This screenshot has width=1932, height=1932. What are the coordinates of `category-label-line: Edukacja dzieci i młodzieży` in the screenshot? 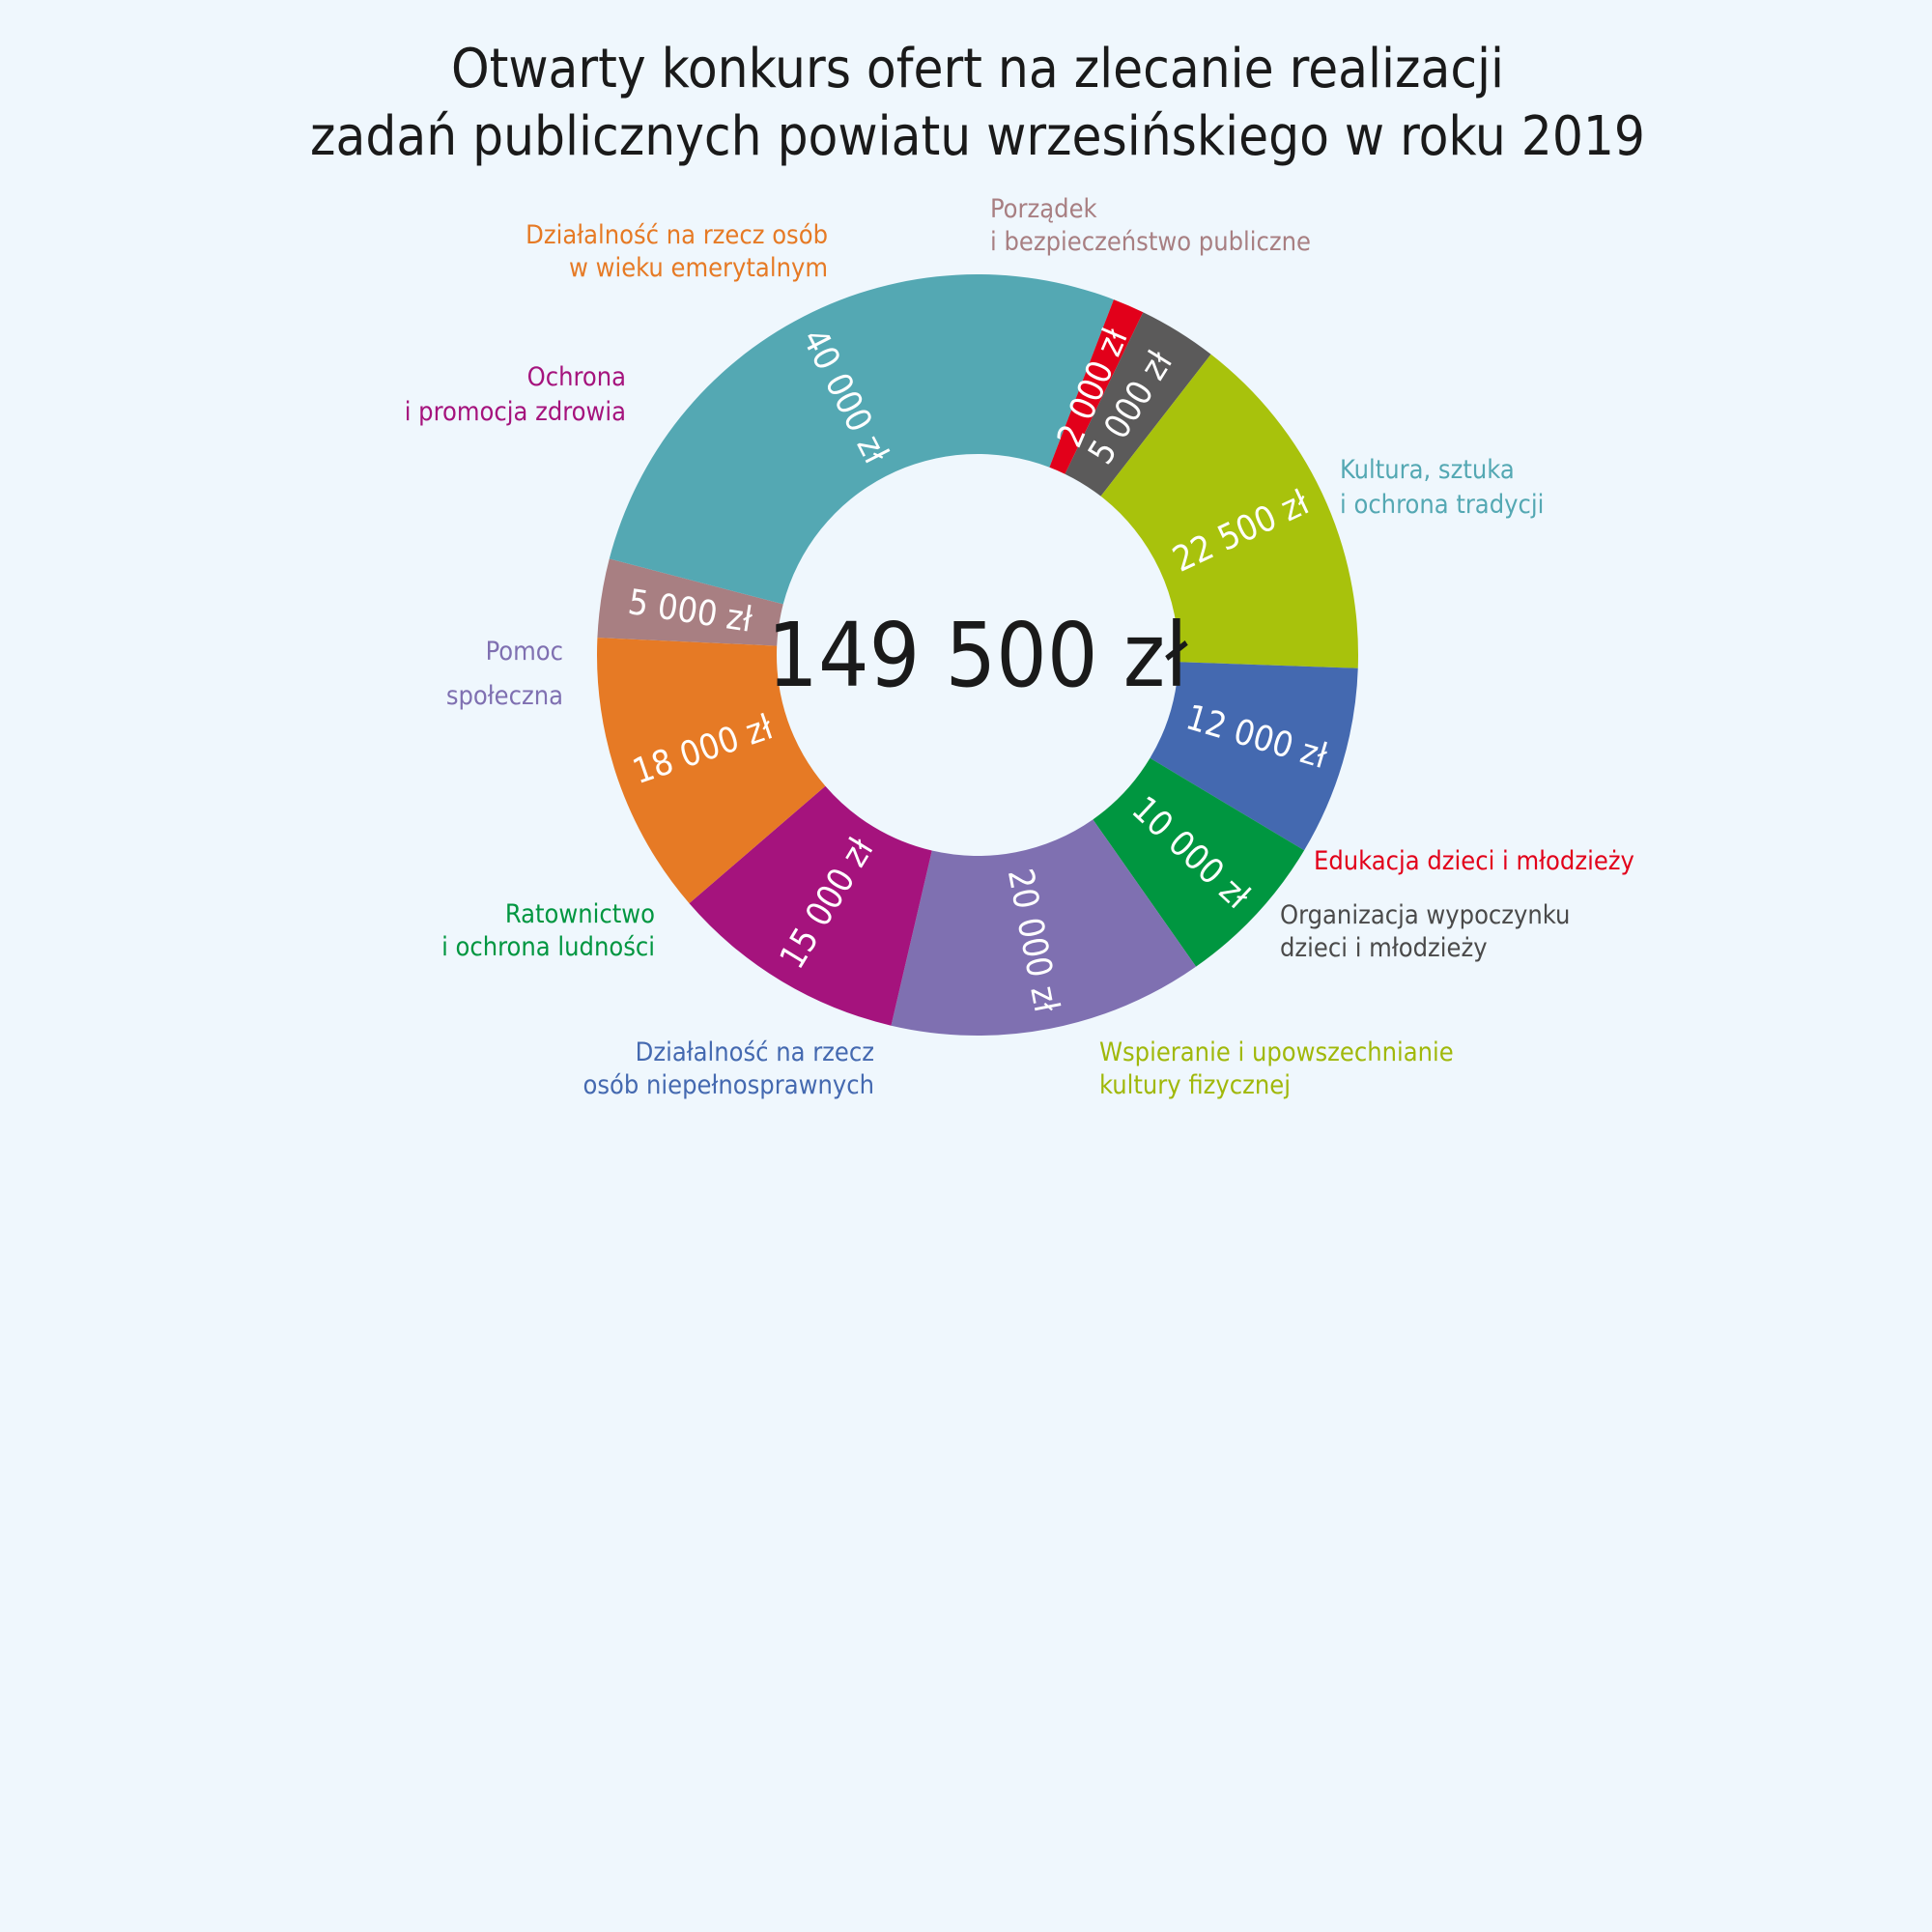 It's located at (1474, 861).